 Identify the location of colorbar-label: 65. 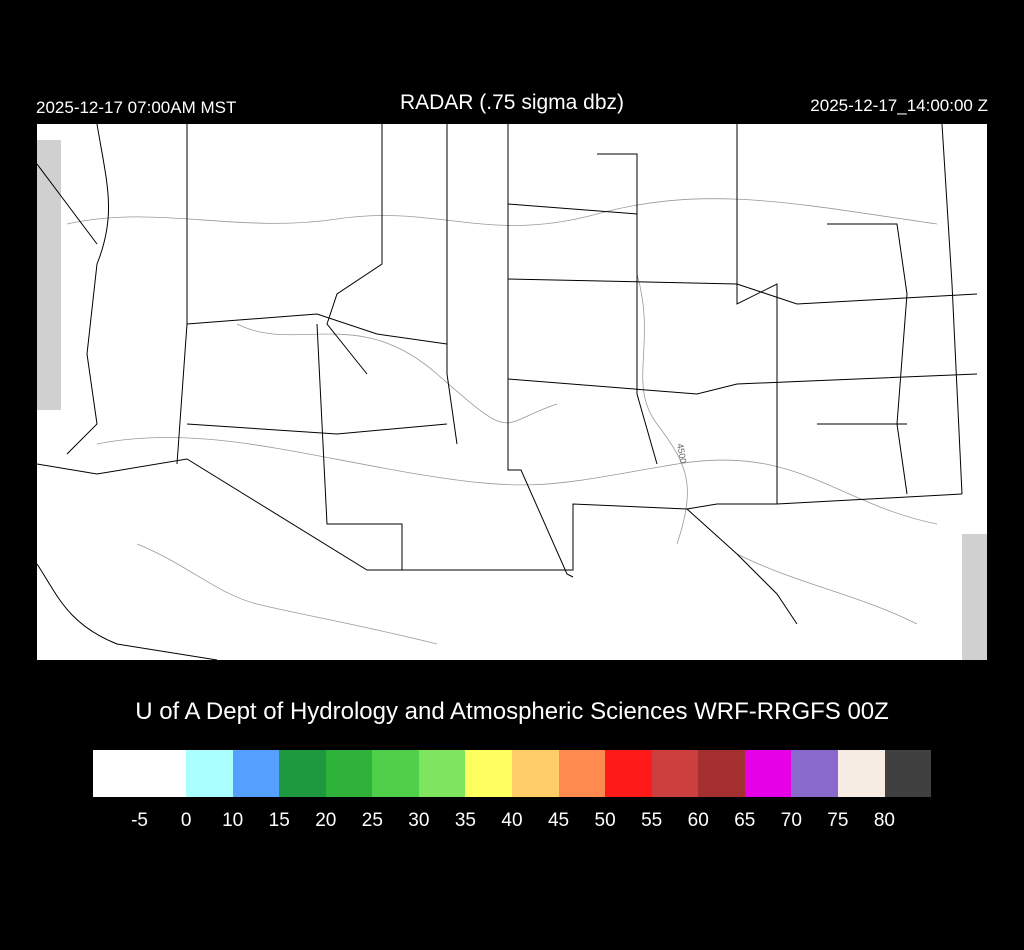
(745, 820).